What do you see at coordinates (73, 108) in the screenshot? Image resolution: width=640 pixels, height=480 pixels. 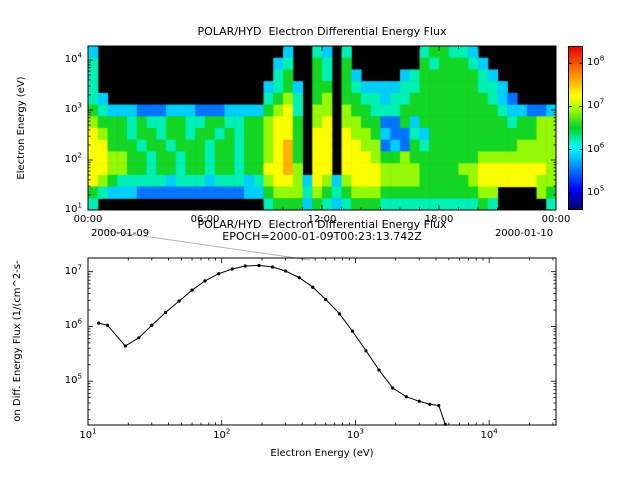 I see `top-y-tick-label: 10³` at bounding box center [73, 108].